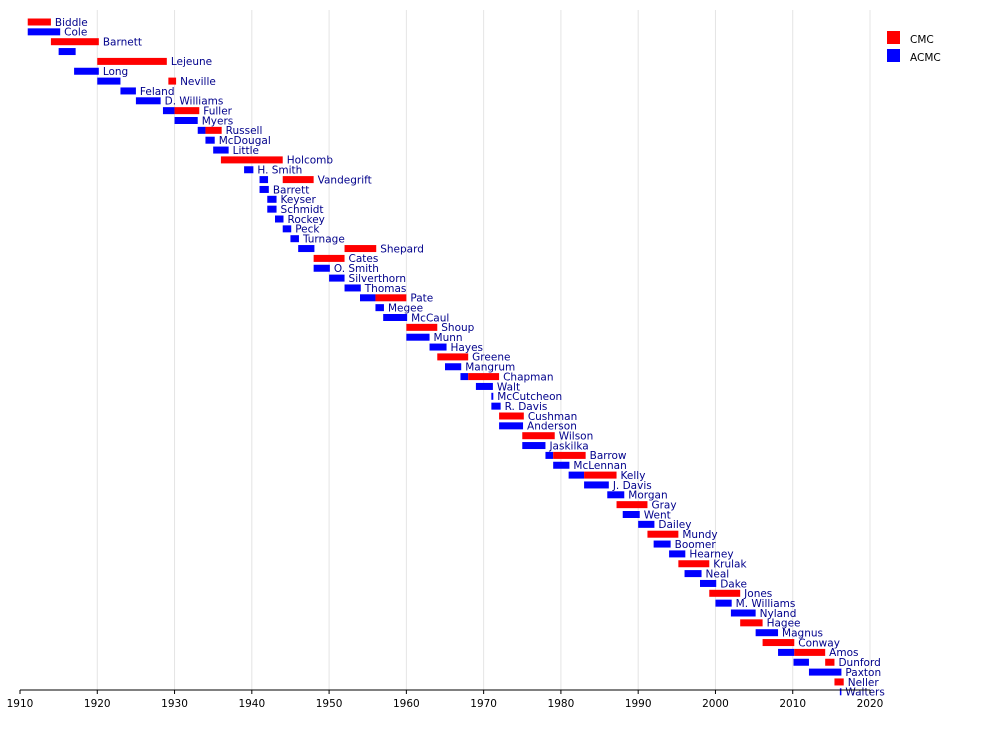  What do you see at coordinates (448, 338) in the screenshot?
I see `name-label: Munn` at bounding box center [448, 338].